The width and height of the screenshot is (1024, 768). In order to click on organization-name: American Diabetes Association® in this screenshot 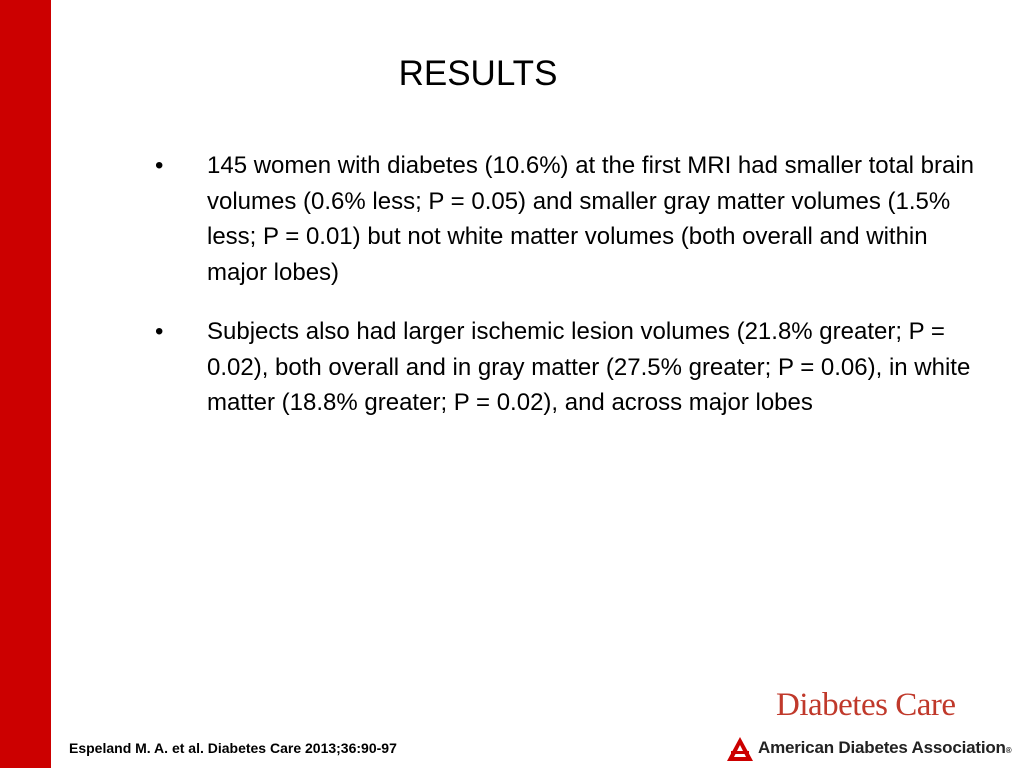, I will do `click(885, 749)`.